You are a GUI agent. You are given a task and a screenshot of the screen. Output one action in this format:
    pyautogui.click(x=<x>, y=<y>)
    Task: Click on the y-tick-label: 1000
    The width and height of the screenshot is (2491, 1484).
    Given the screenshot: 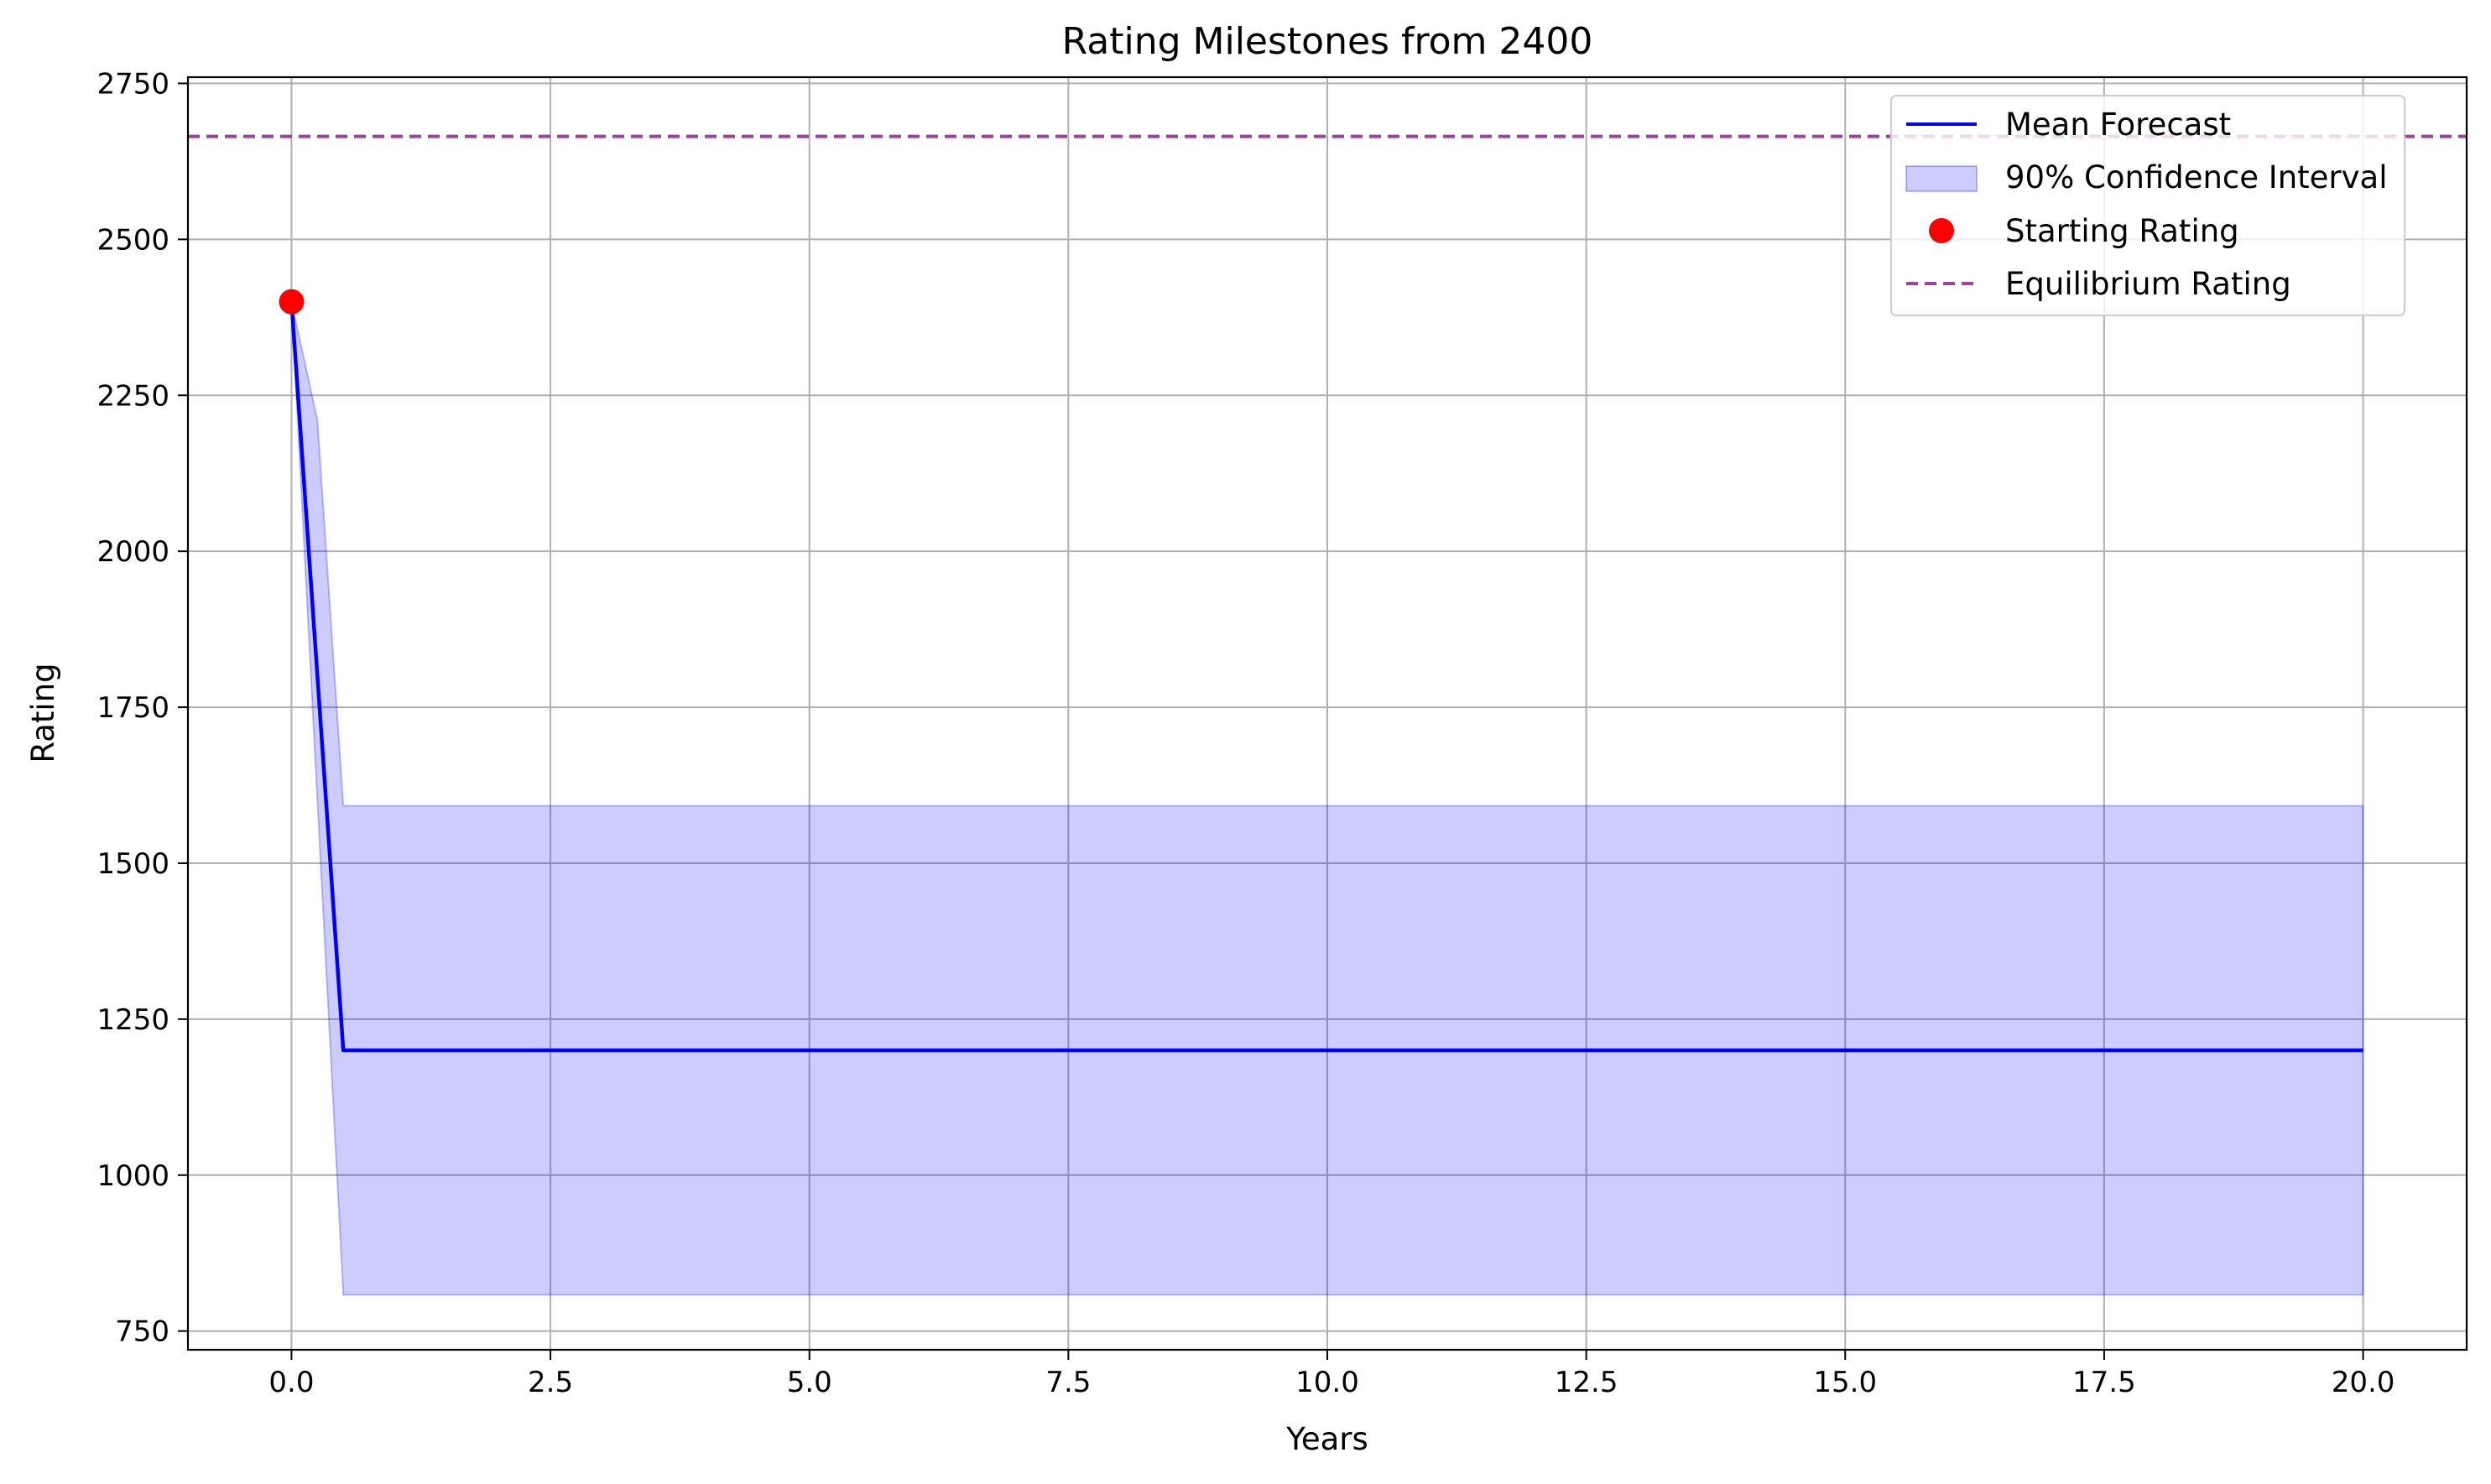 What is the action you would take?
    pyautogui.click(x=132, y=1176)
    